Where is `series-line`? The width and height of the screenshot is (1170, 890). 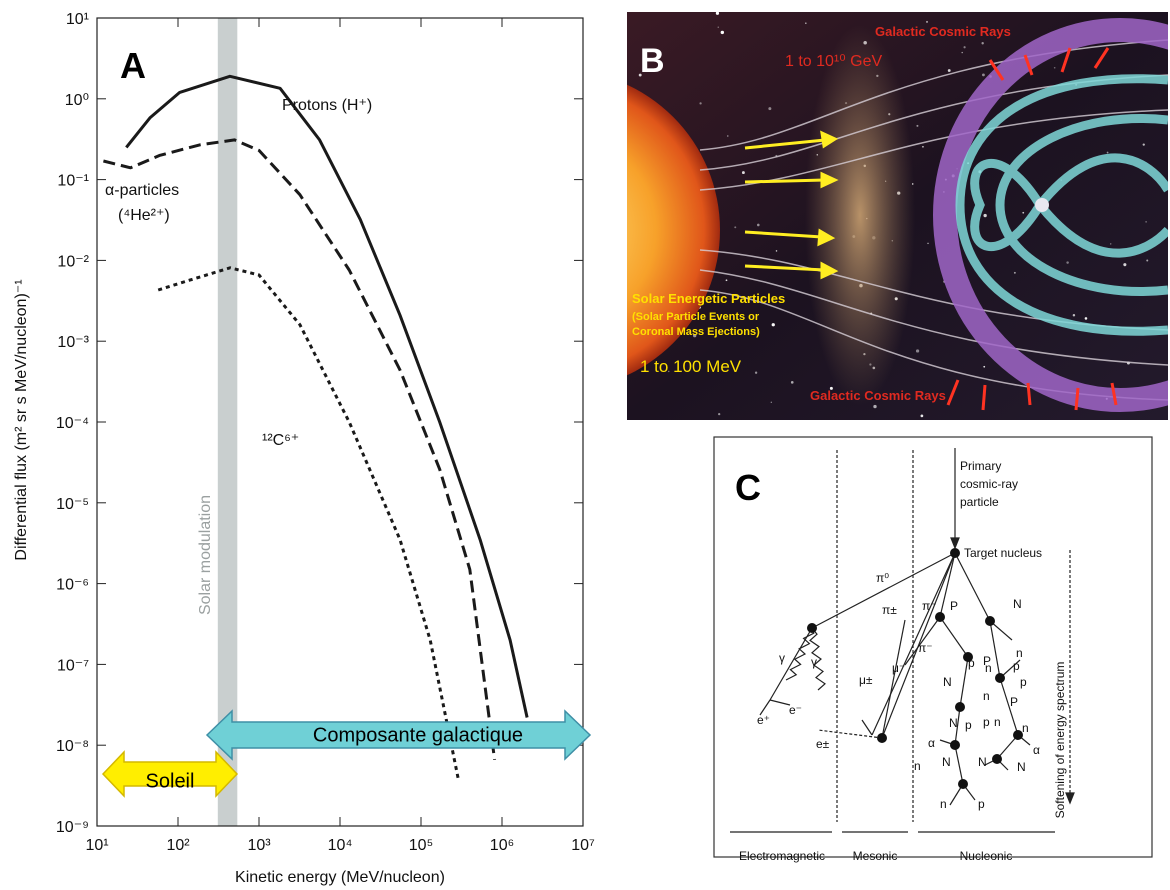
series-line is located at coordinates (308, 523).